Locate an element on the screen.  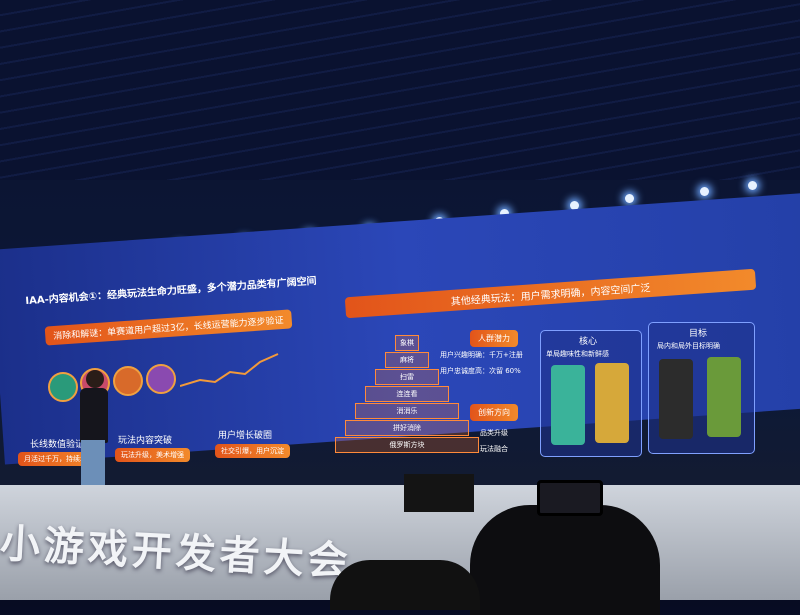
goal-title: 目标 is located at coordinates (698, 334).